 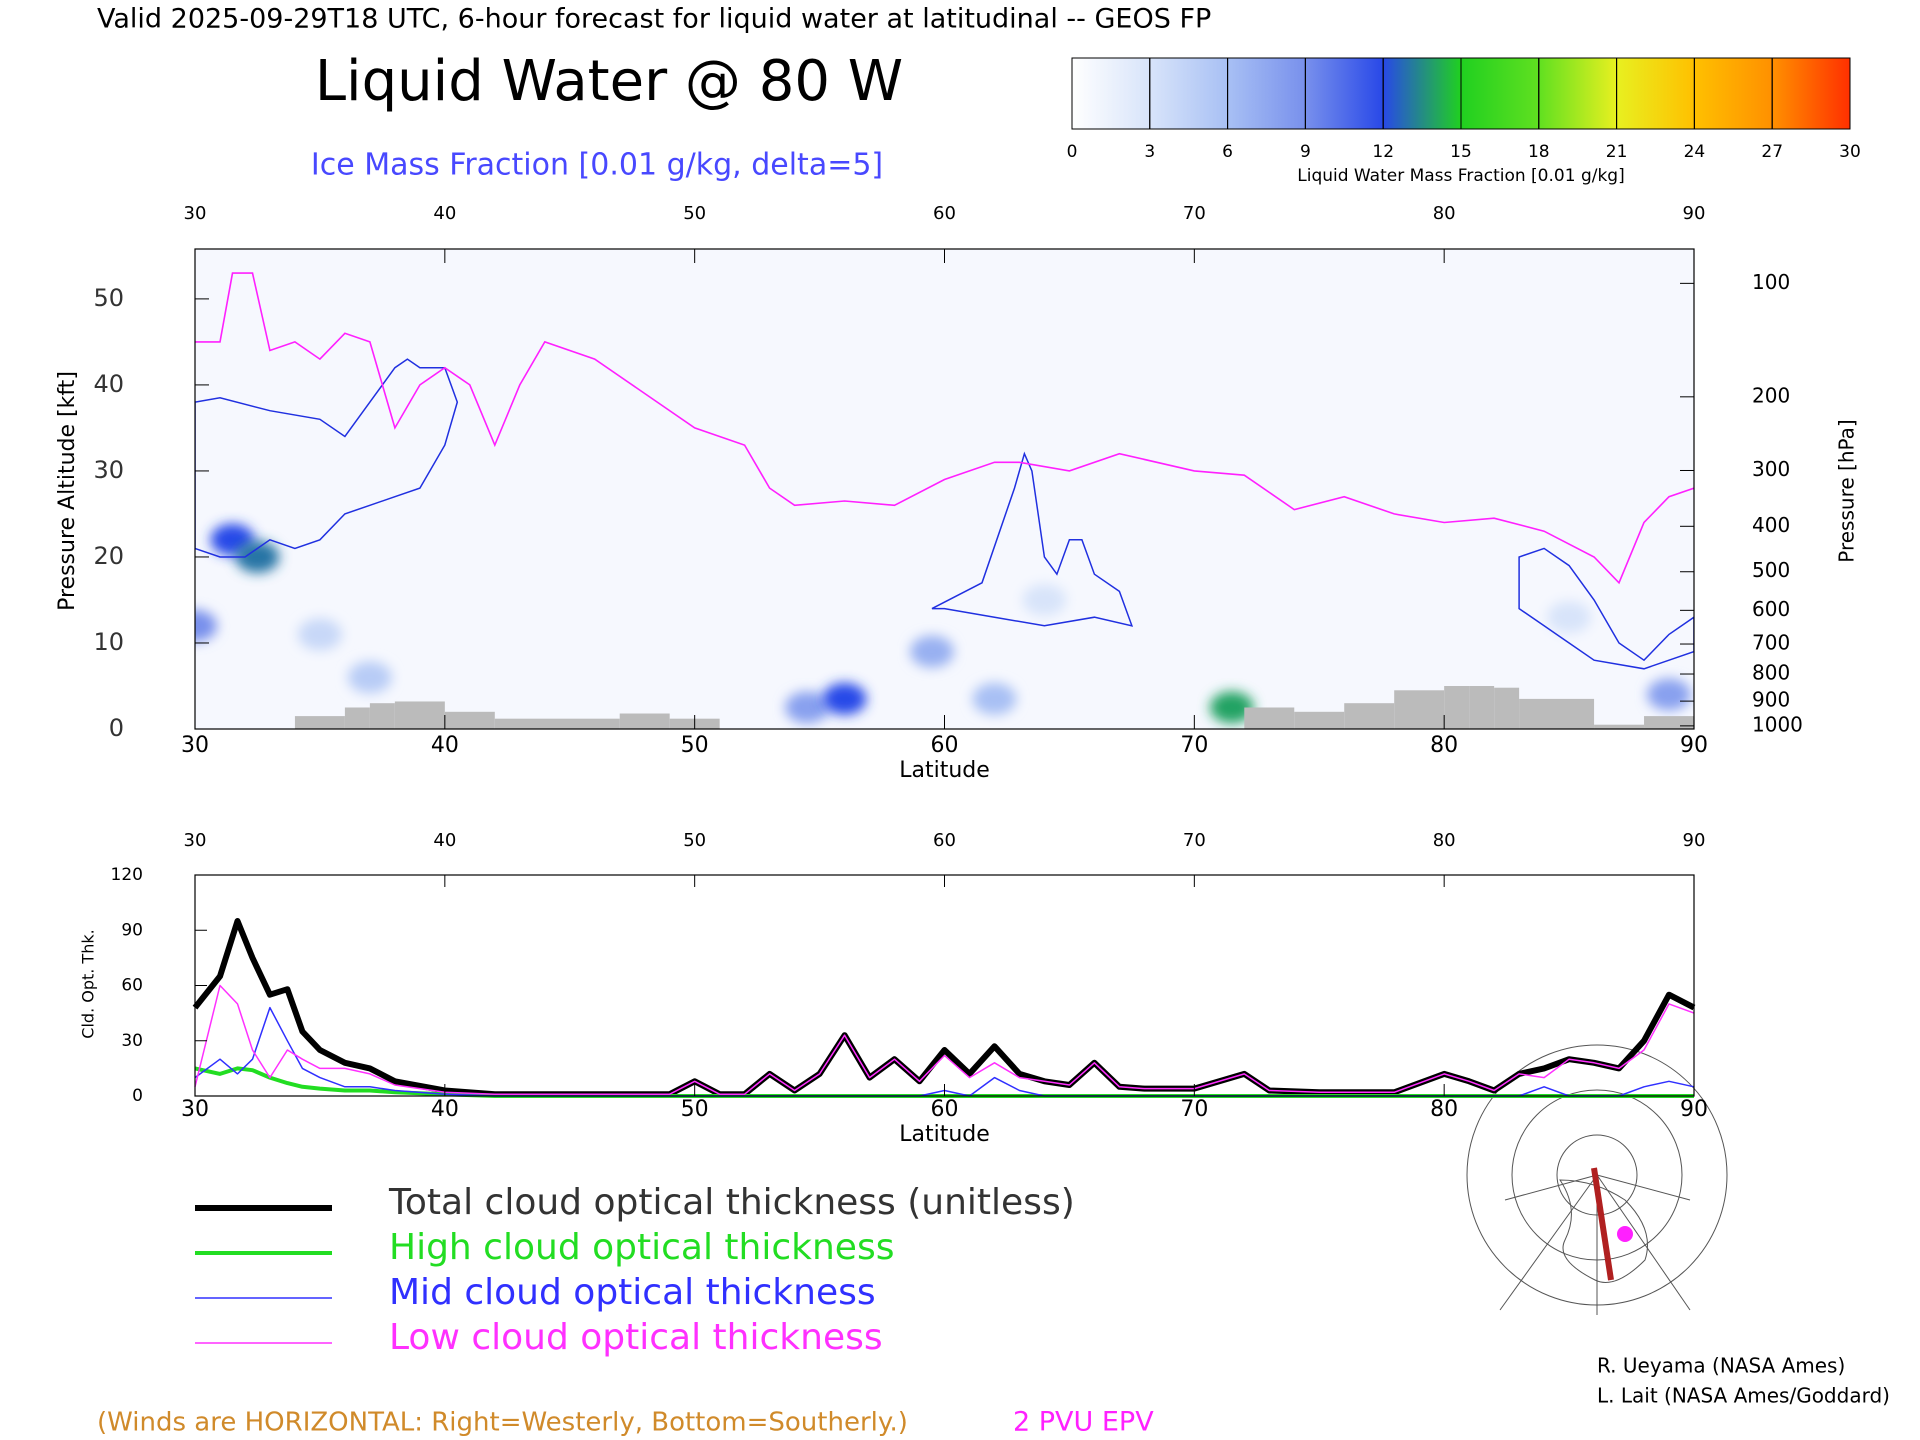 What do you see at coordinates (1617, 152) in the screenshot?
I see `colorbar-tick-label: 21` at bounding box center [1617, 152].